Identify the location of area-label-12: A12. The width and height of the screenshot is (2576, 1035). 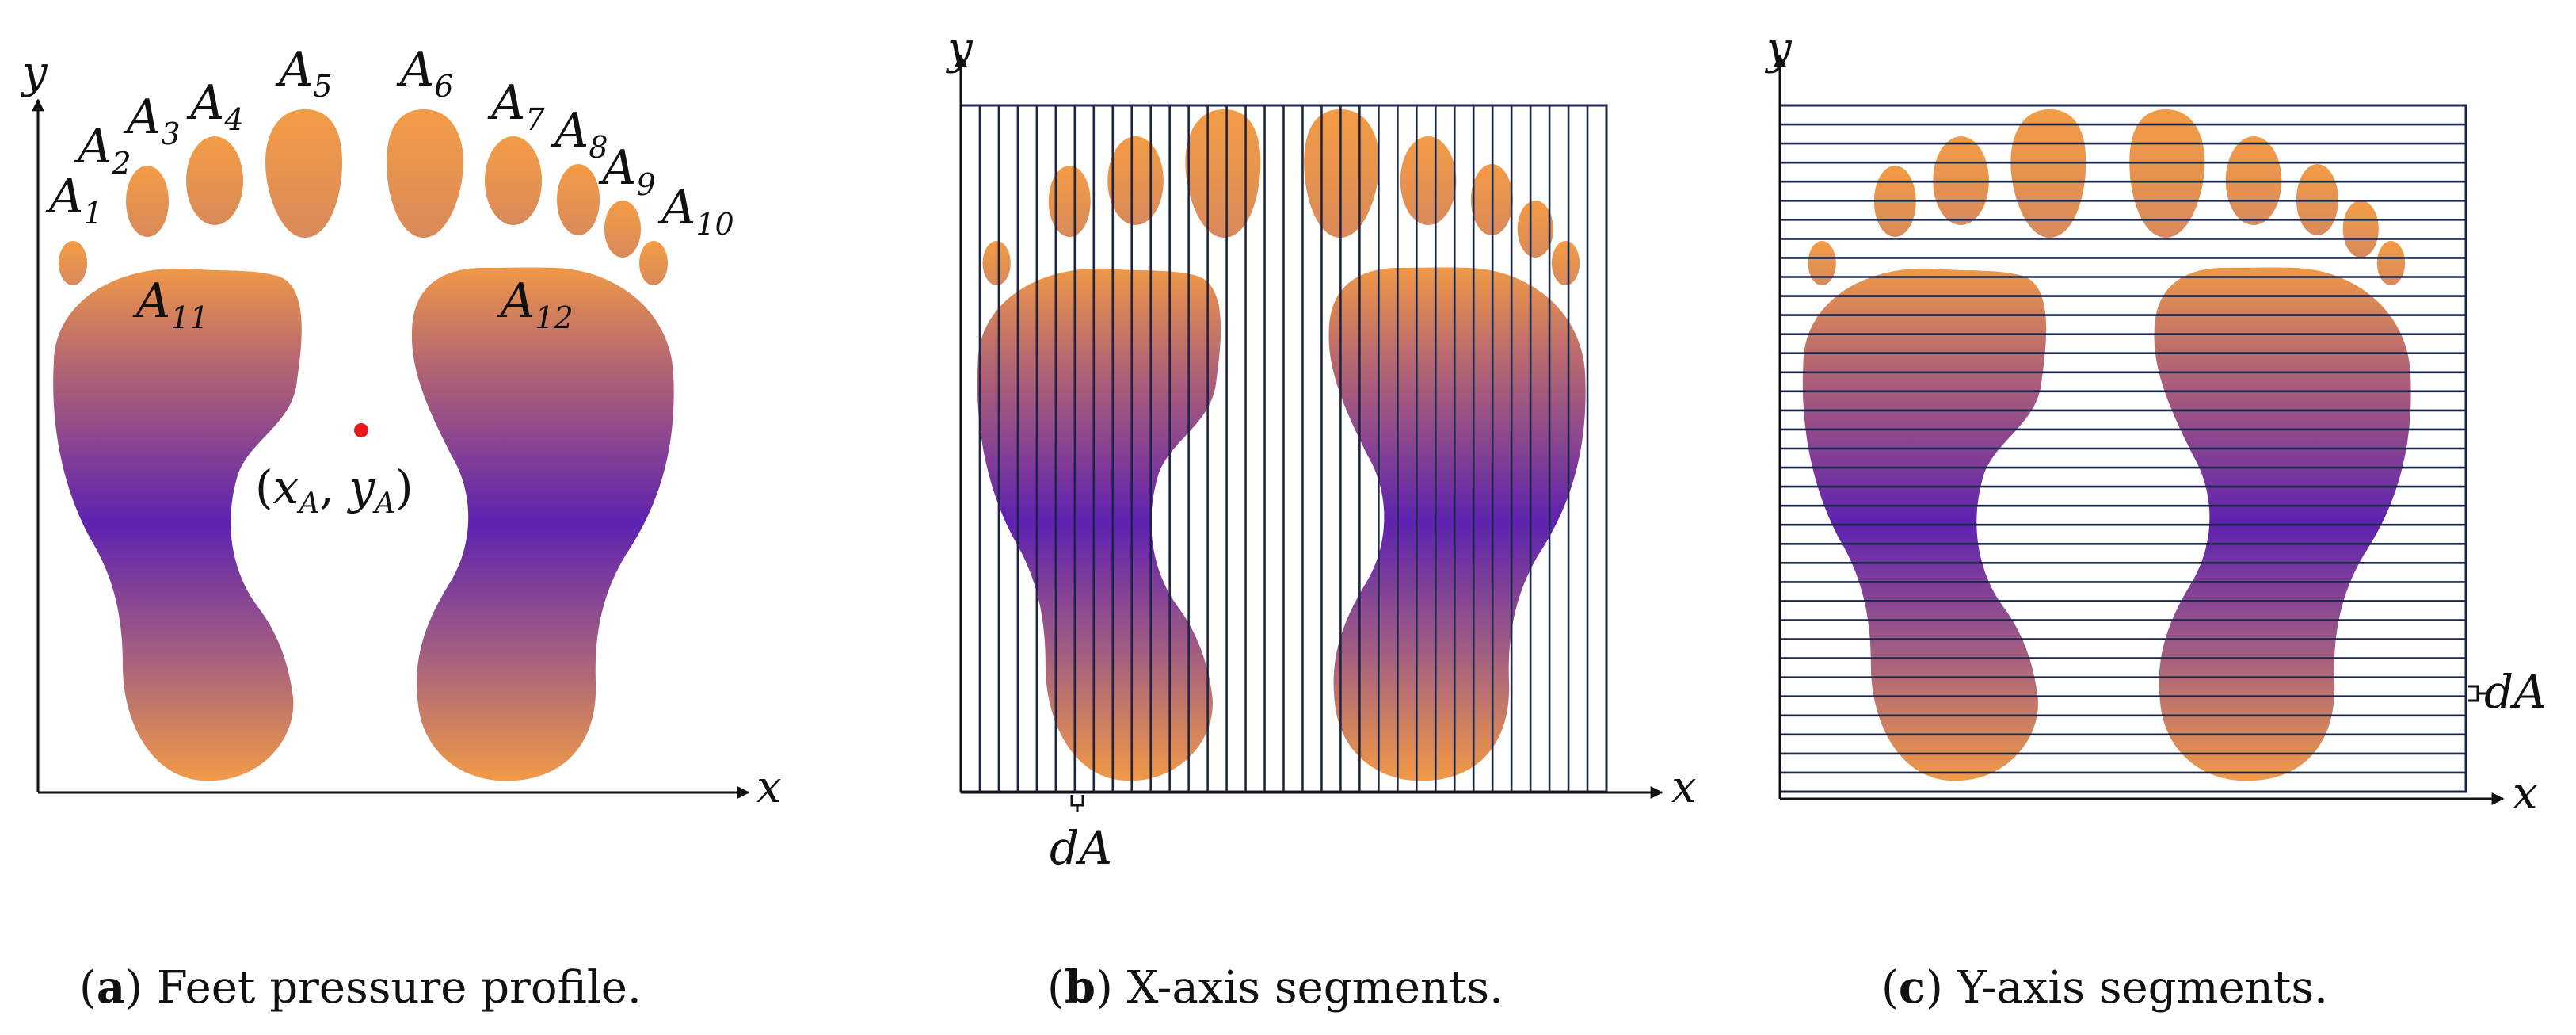
(535, 304).